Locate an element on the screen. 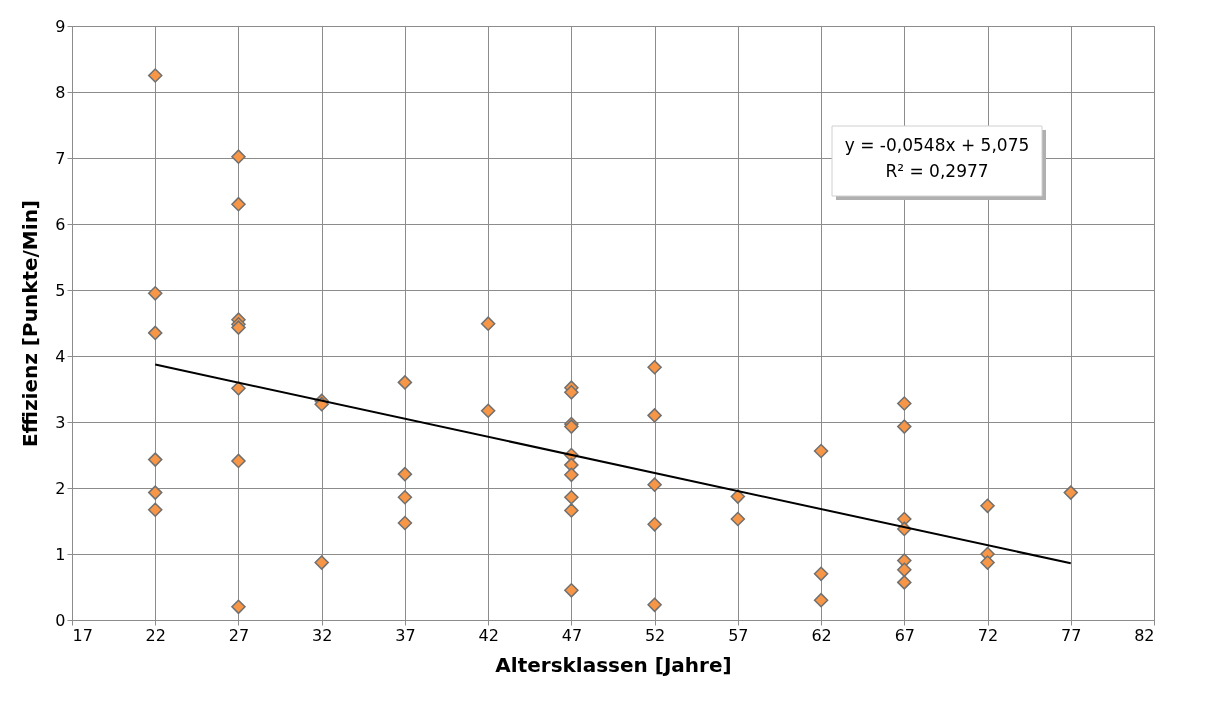 This screenshot has height=722, width=1213. y-axis-title: Effizienz [Punkte/Min] is located at coordinates (30, 323).